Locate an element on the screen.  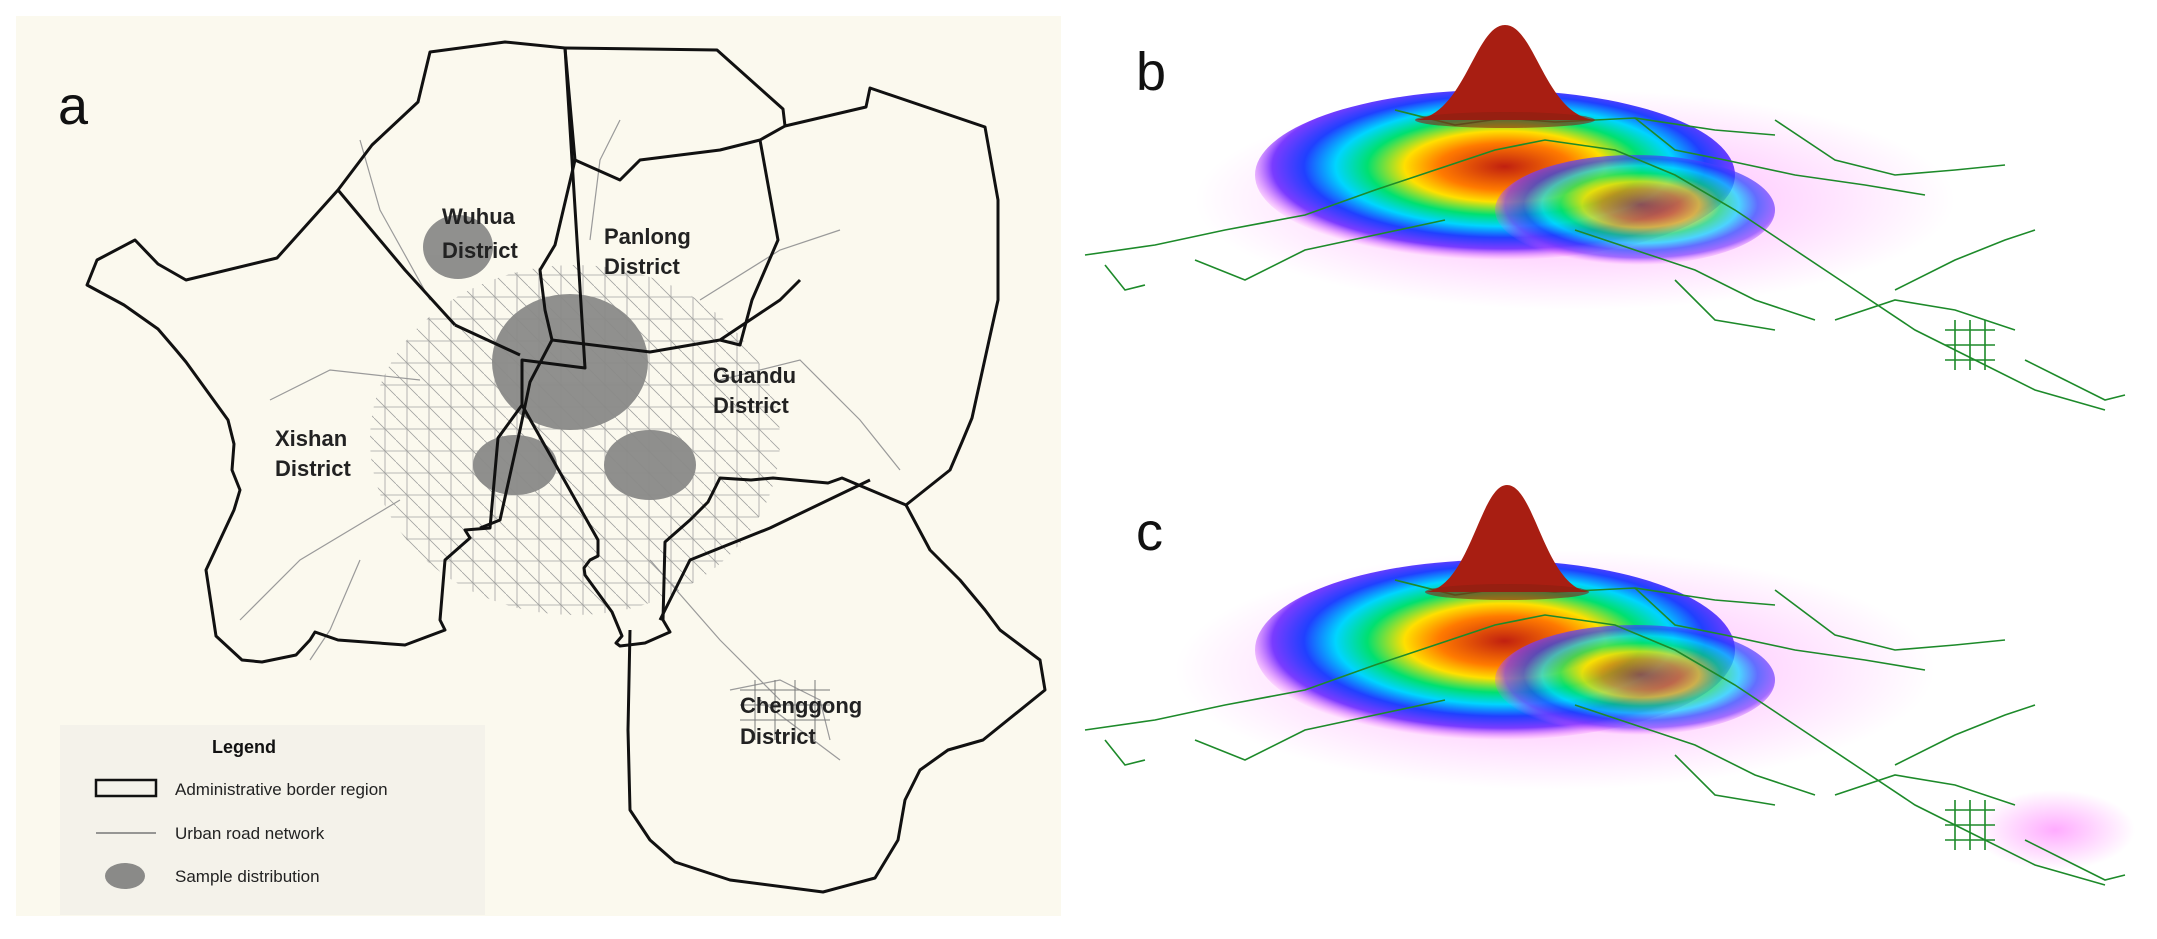
panel-label-c: c is located at coordinates (1149, 532).